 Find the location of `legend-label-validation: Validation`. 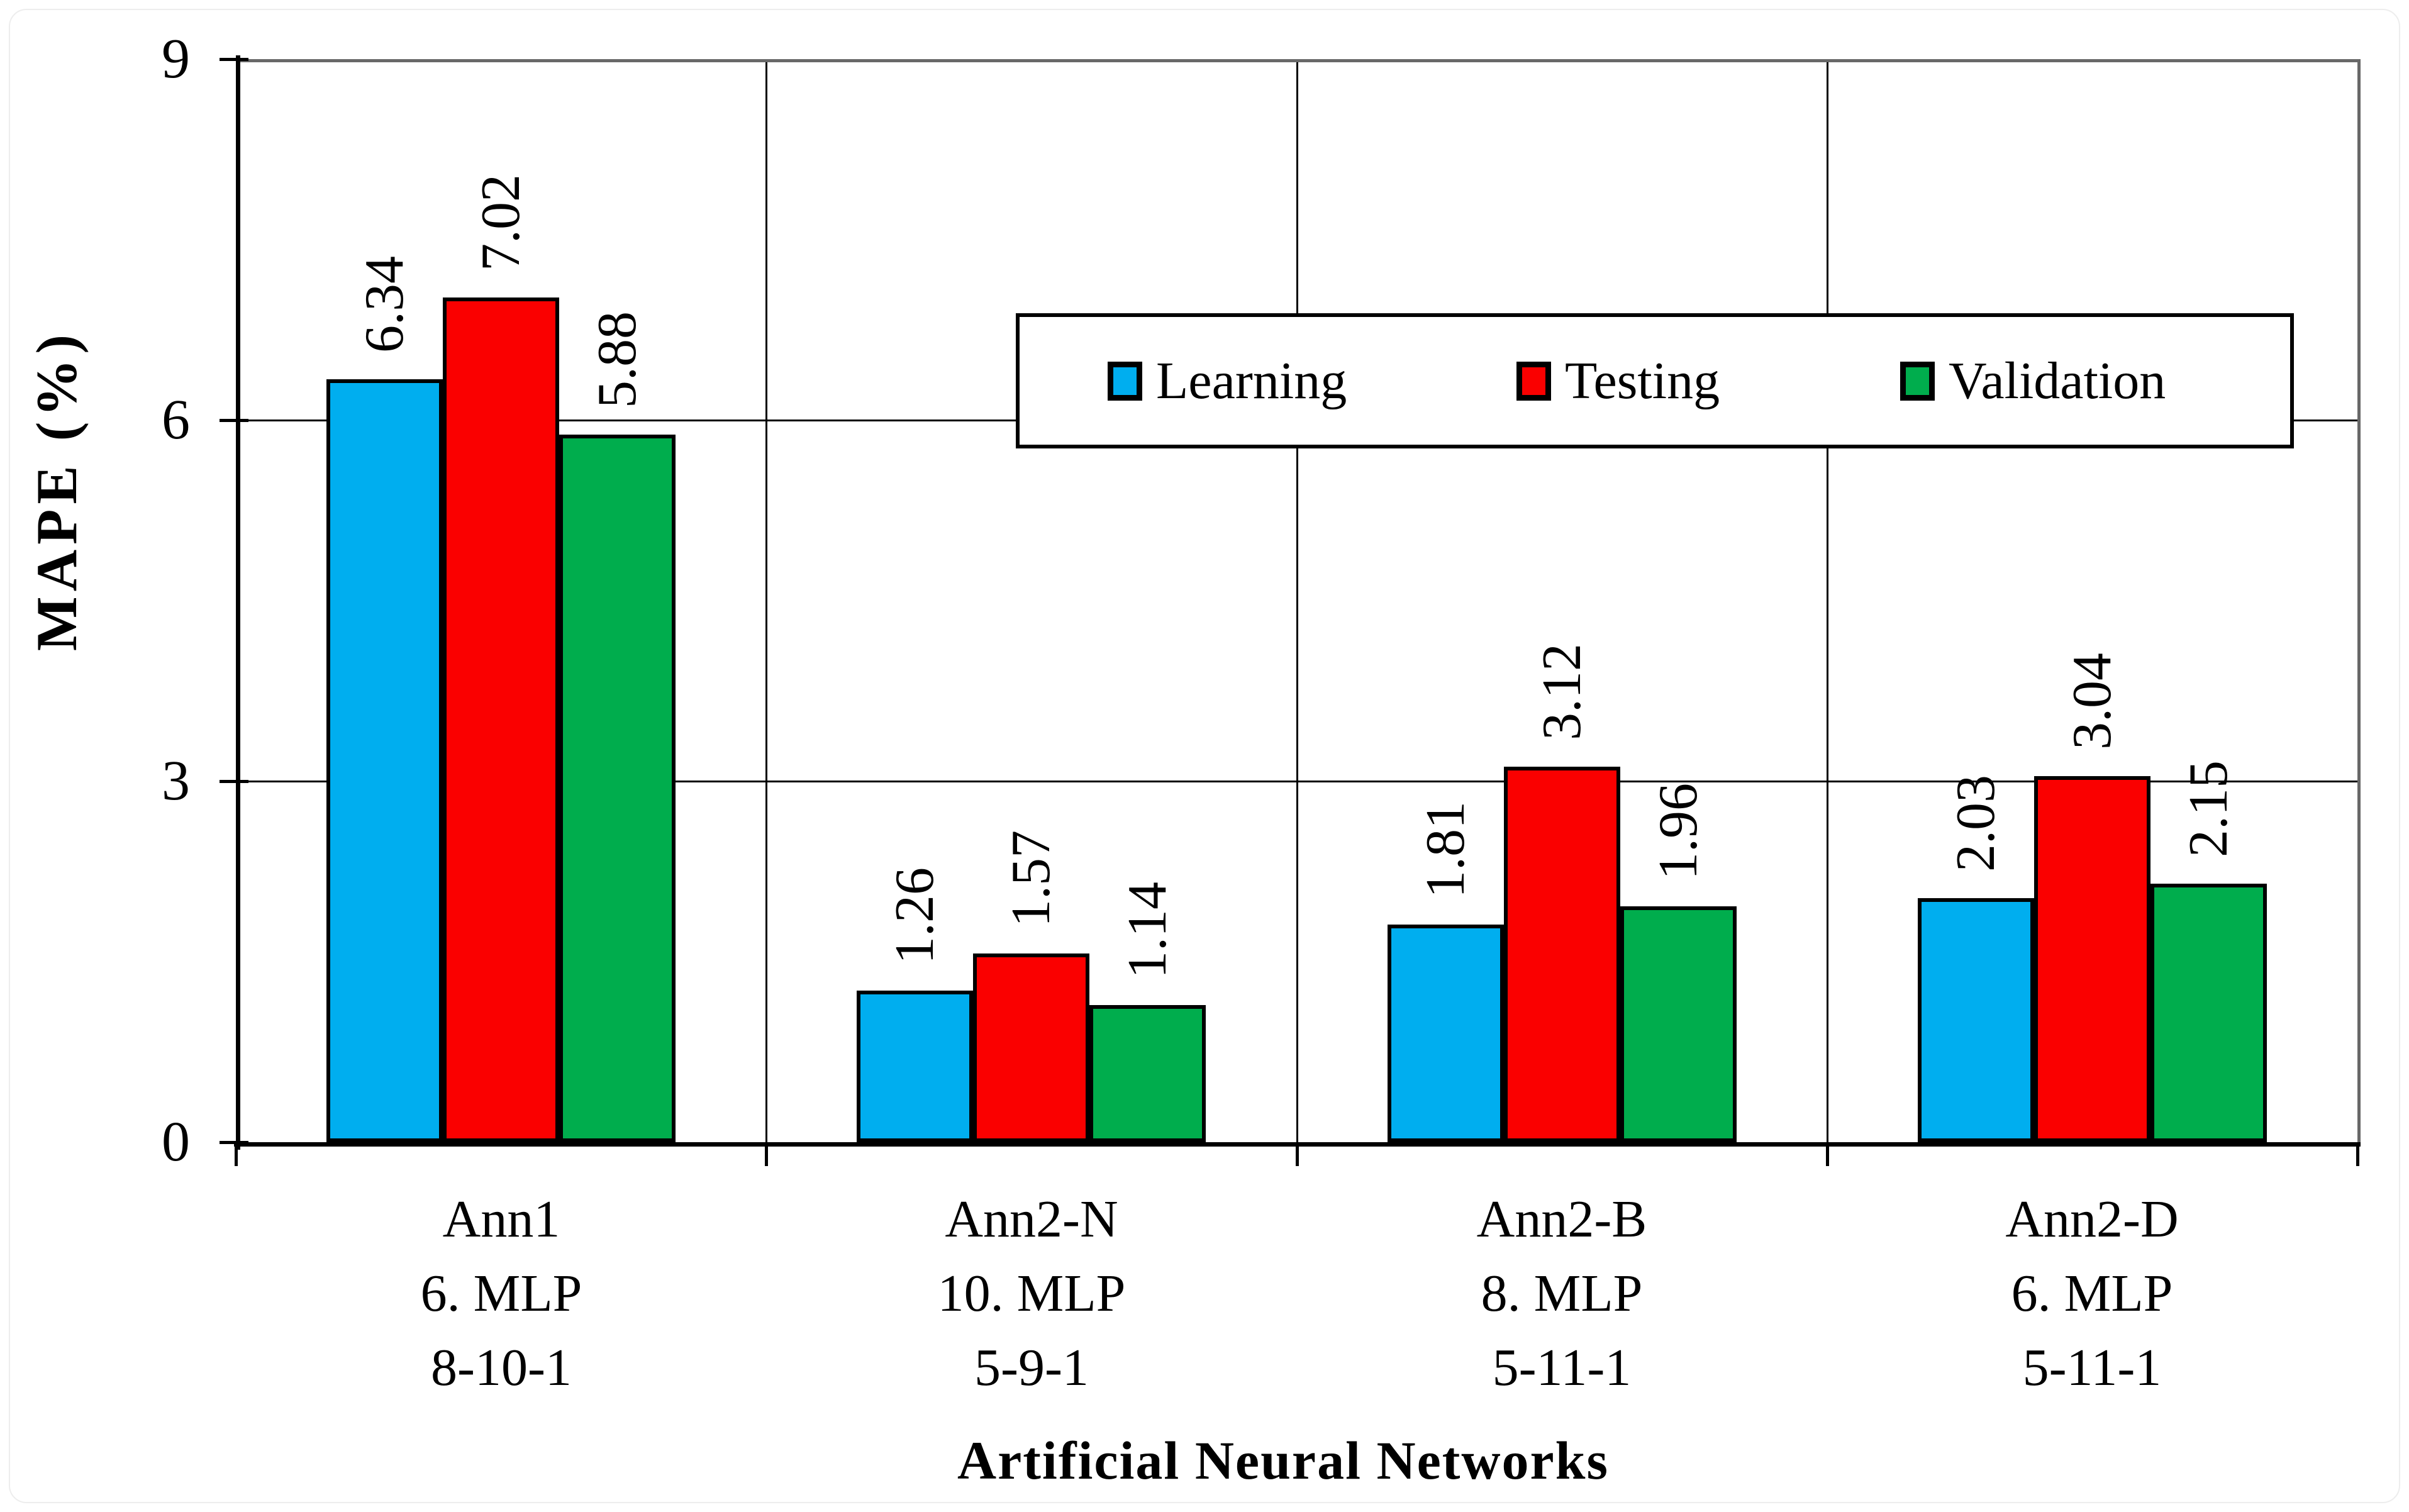

legend-label-validation: Validation is located at coordinates (2057, 380).